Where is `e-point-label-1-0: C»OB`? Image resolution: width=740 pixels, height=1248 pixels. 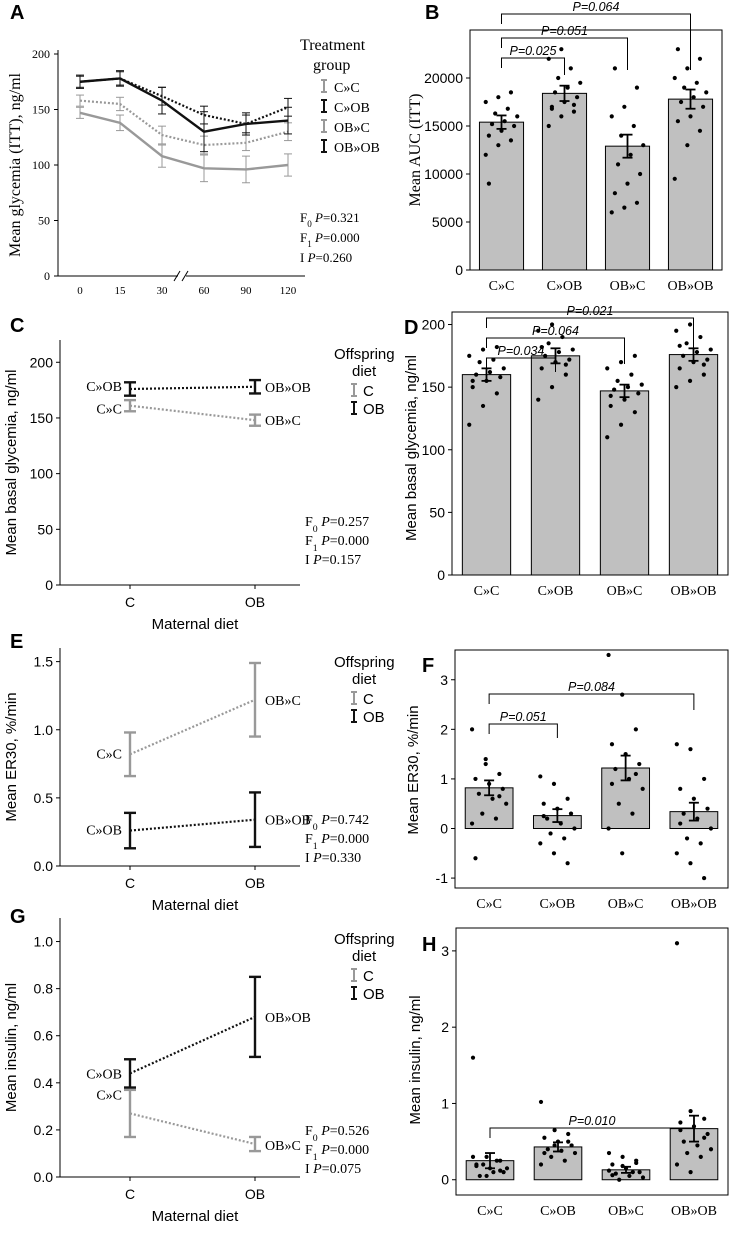
e-point-label-1-0: C»OB is located at coordinates (104, 831).